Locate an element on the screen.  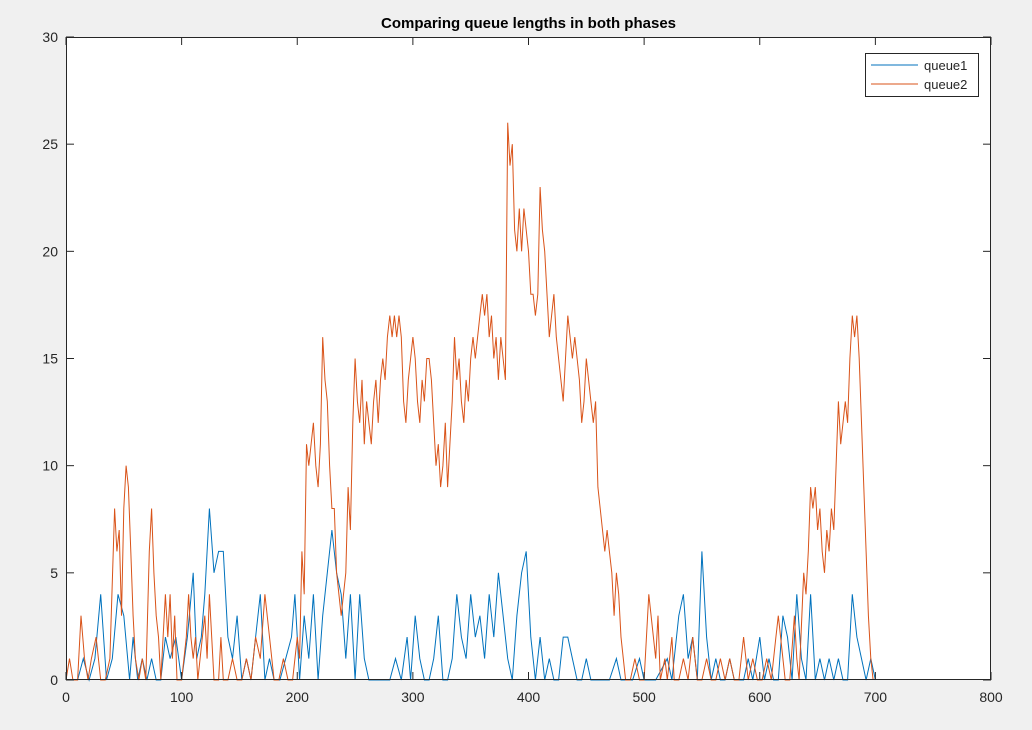
y-tick-label: 0 is located at coordinates (54, 680).